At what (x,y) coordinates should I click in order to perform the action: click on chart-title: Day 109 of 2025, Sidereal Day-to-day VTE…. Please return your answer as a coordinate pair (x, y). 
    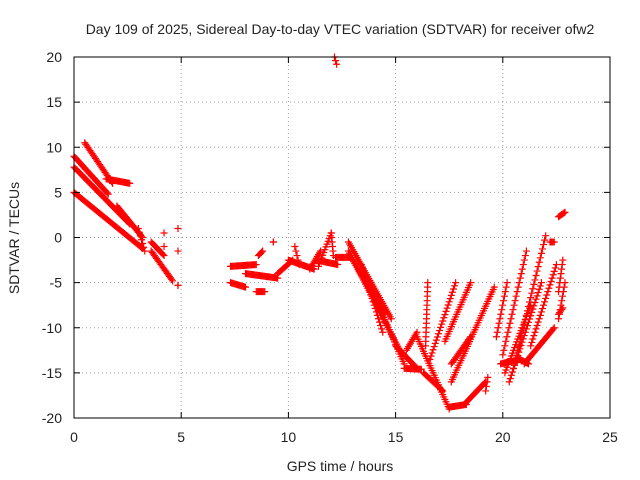
    Looking at the image, I should click on (340, 29).